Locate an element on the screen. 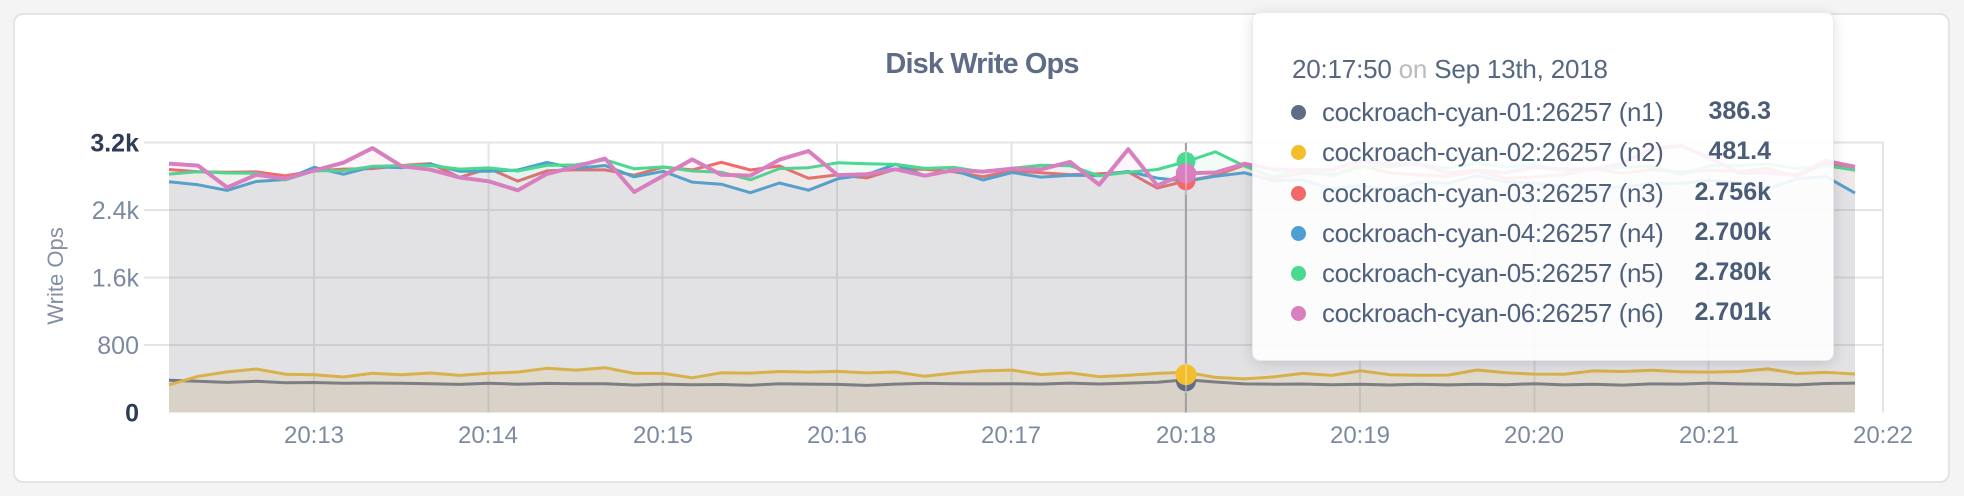 Image resolution: width=1964 pixels, height=496 pixels. svg-text: 20:13 is located at coordinates (314, 435).